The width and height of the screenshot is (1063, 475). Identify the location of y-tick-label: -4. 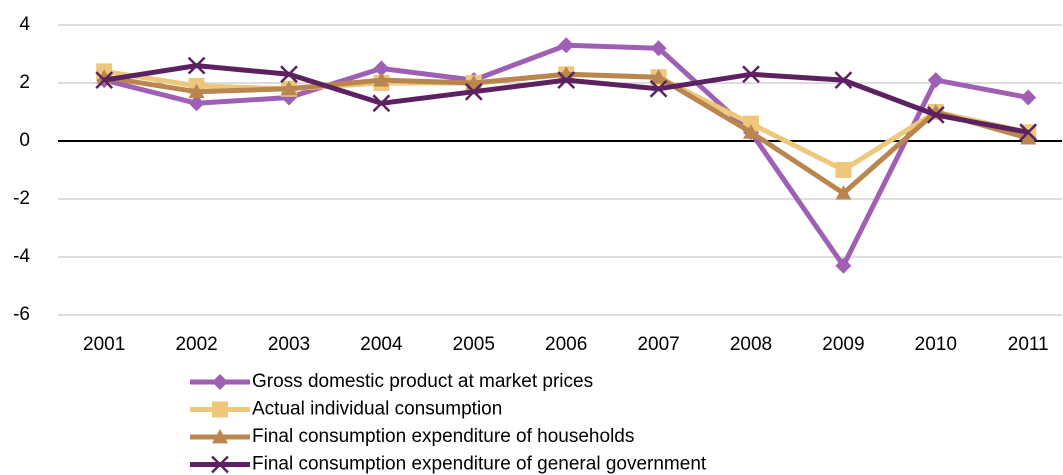
(21, 256).